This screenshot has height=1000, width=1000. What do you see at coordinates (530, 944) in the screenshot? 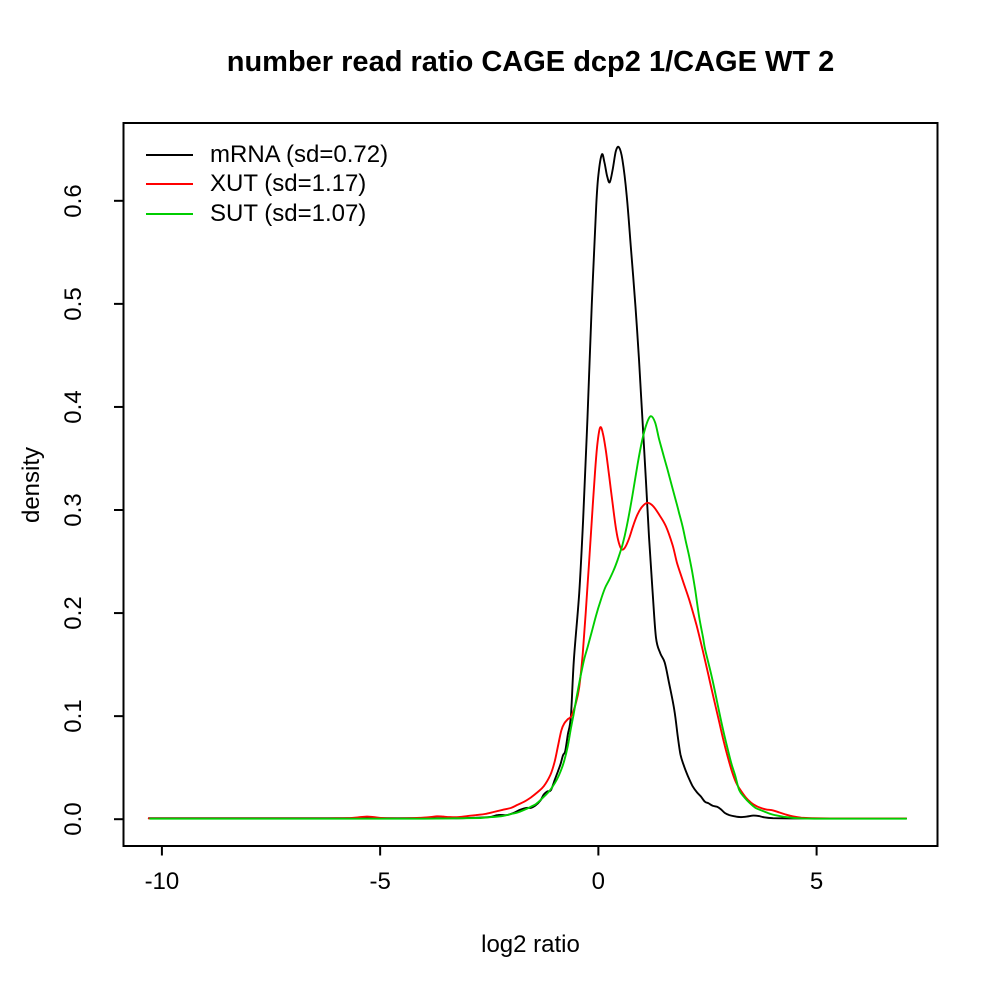
I see `x-axis-label: log2 ratio` at bounding box center [530, 944].